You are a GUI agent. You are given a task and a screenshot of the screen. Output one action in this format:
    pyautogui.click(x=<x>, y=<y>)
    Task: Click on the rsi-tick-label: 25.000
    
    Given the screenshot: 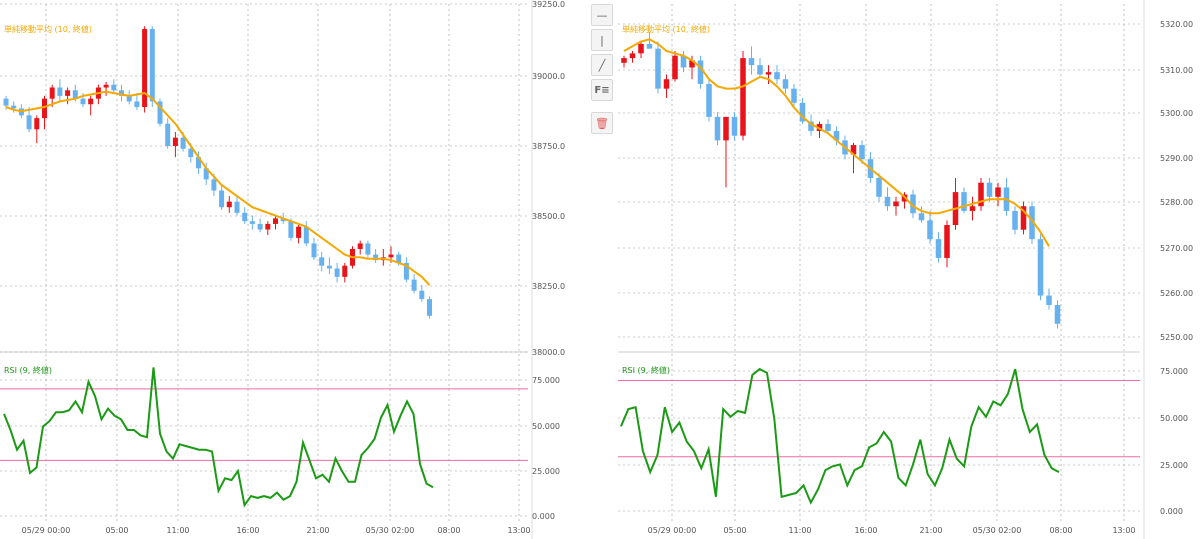 What is the action you would take?
    pyautogui.click(x=546, y=471)
    